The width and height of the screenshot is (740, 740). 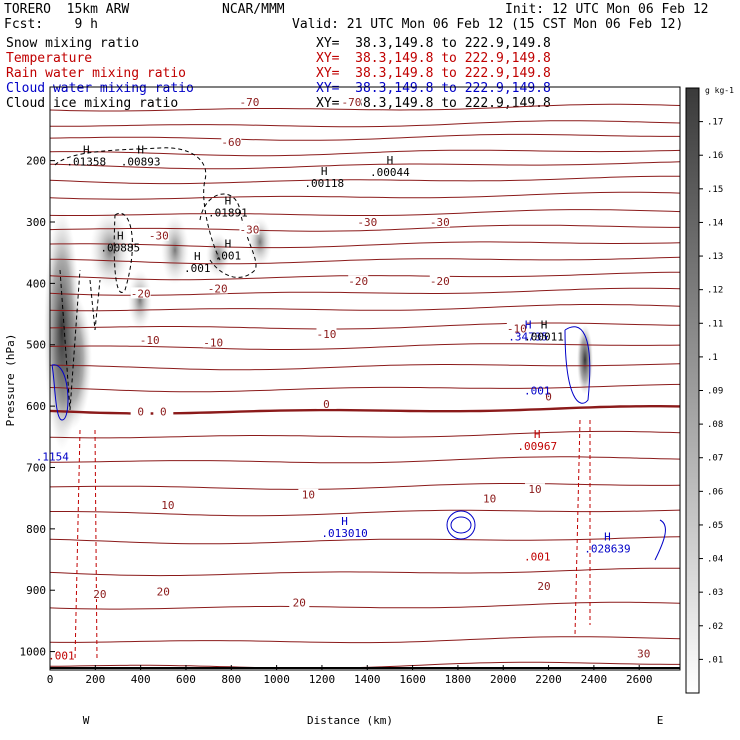 I want to click on y-tick-label: 1000, so click(x=33, y=652).